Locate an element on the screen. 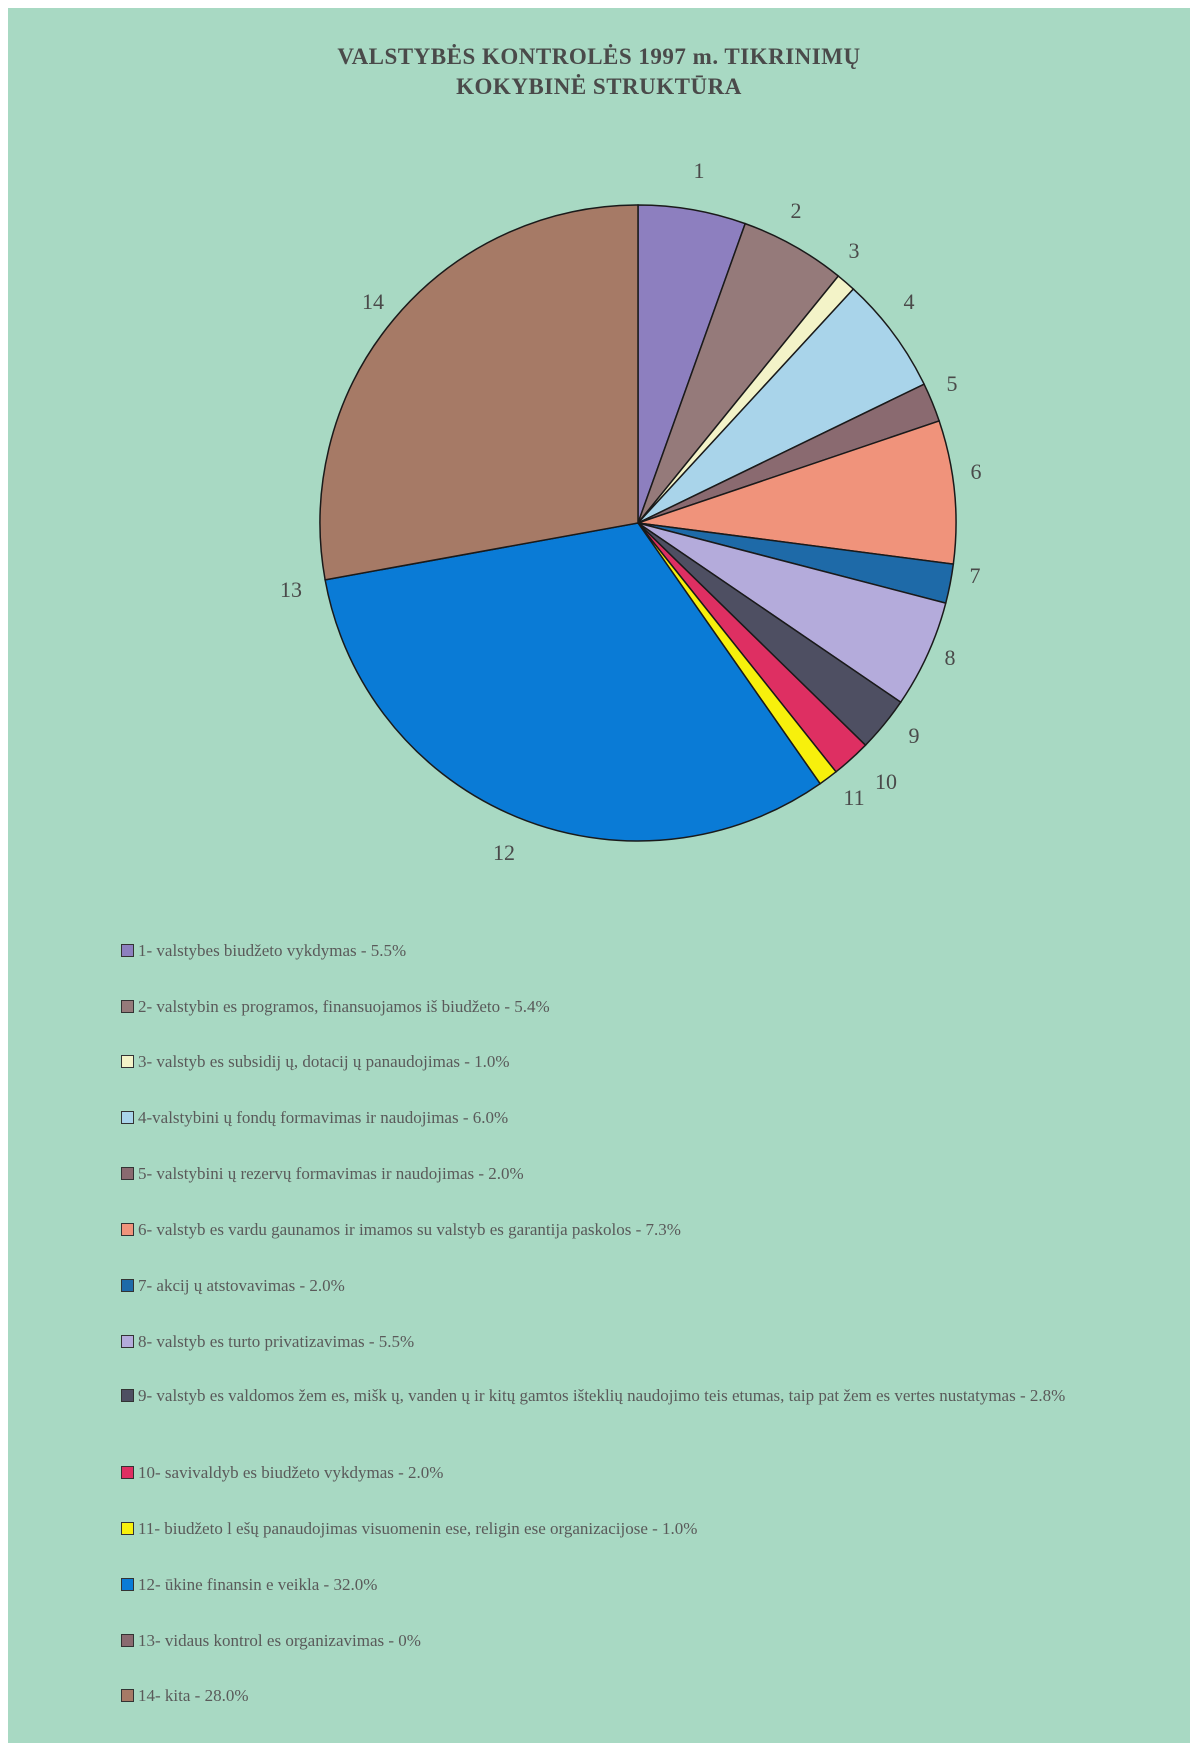 The width and height of the screenshot is (1198, 1743). legend-text-14: 14- kita - 28.0% is located at coordinates (193, 1695).